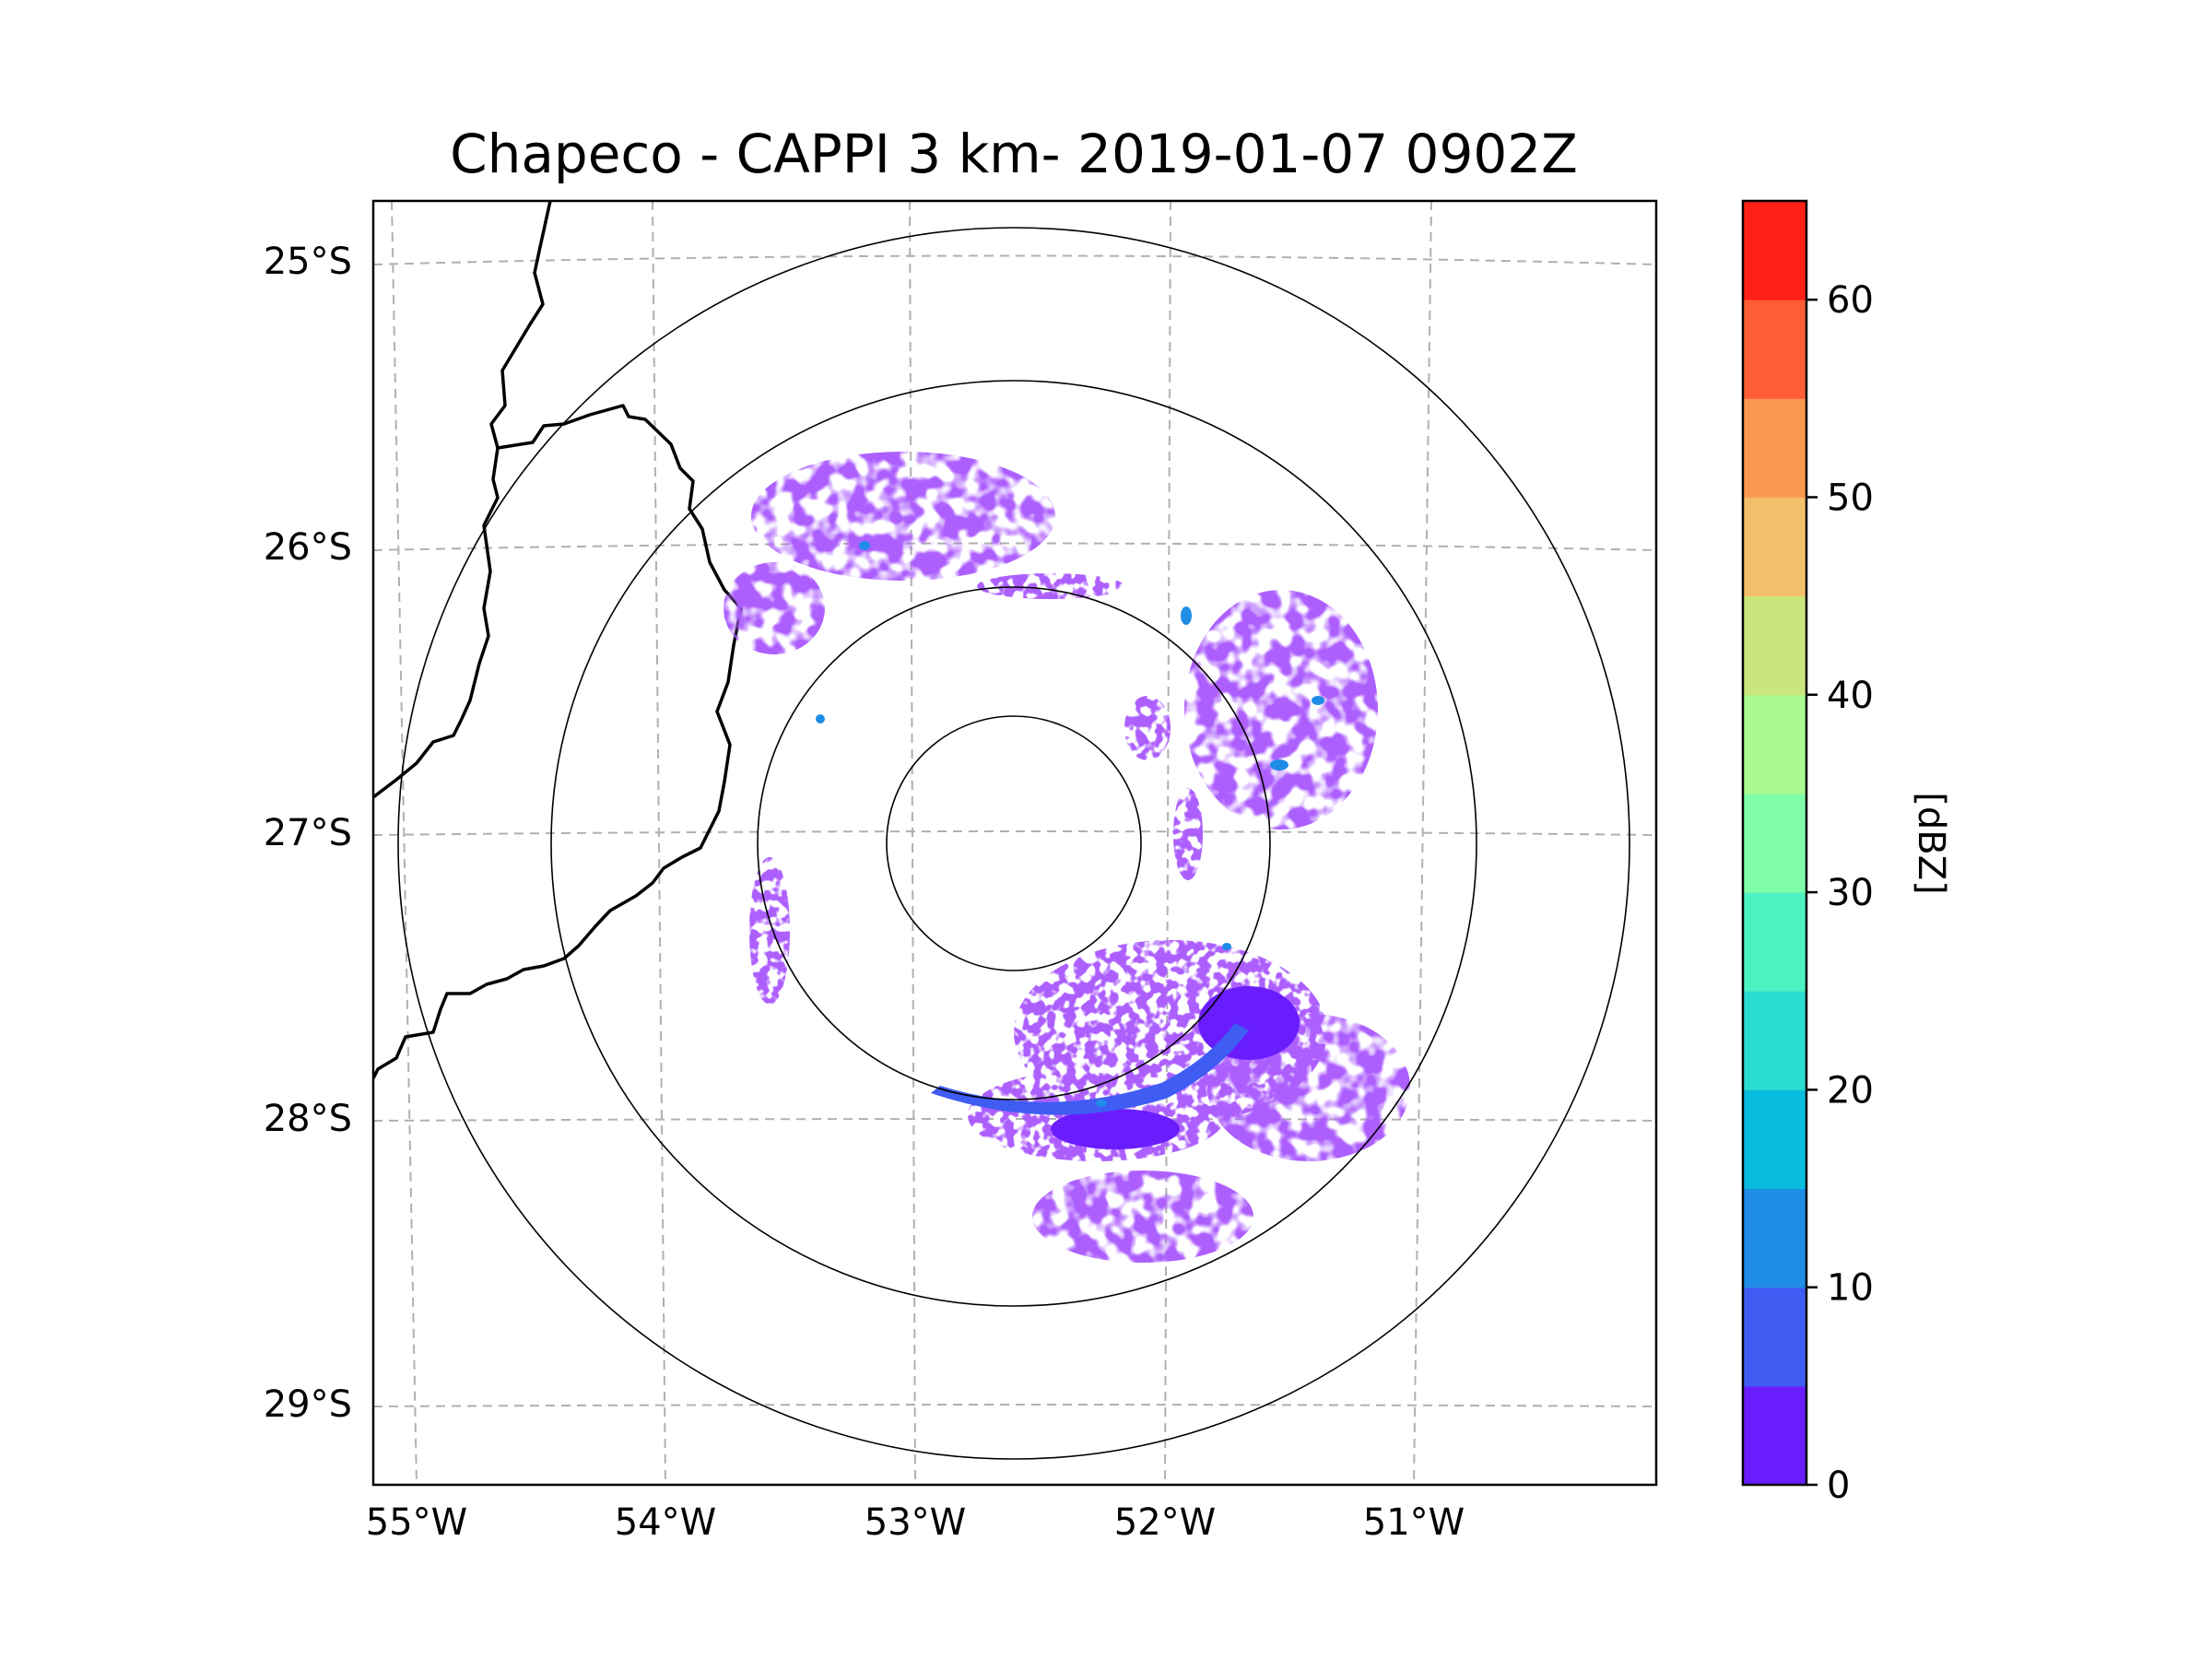  What do you see at coordinates (1281, 710) in the screenshot?
I see `echo-ne-band` at bounding box center [1281, 710].